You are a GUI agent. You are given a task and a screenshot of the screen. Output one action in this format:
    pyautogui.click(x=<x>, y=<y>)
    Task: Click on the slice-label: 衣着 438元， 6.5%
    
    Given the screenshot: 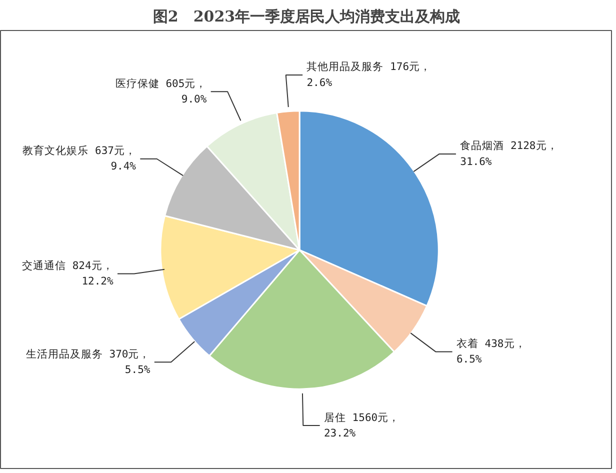 What is the action you would take?
    pyautogui.click(x=491, y=351)
    